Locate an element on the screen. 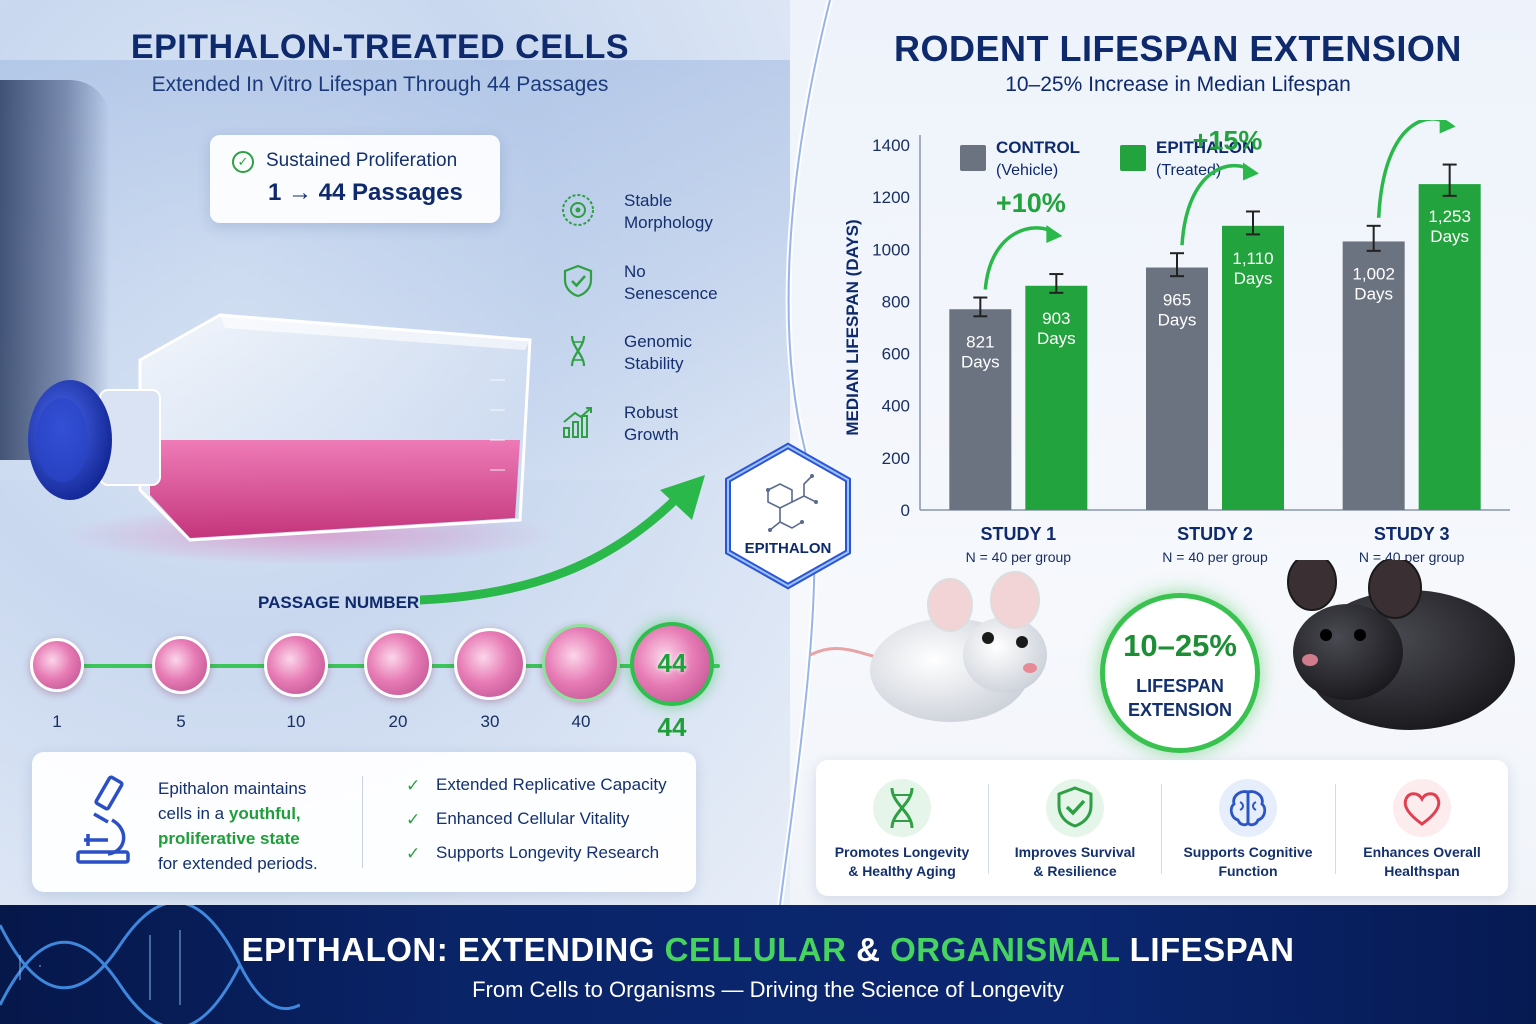 The image size is (1536, 1024). benefit-text: Supports Cognitive Function is located at coordinates (1248, 861).